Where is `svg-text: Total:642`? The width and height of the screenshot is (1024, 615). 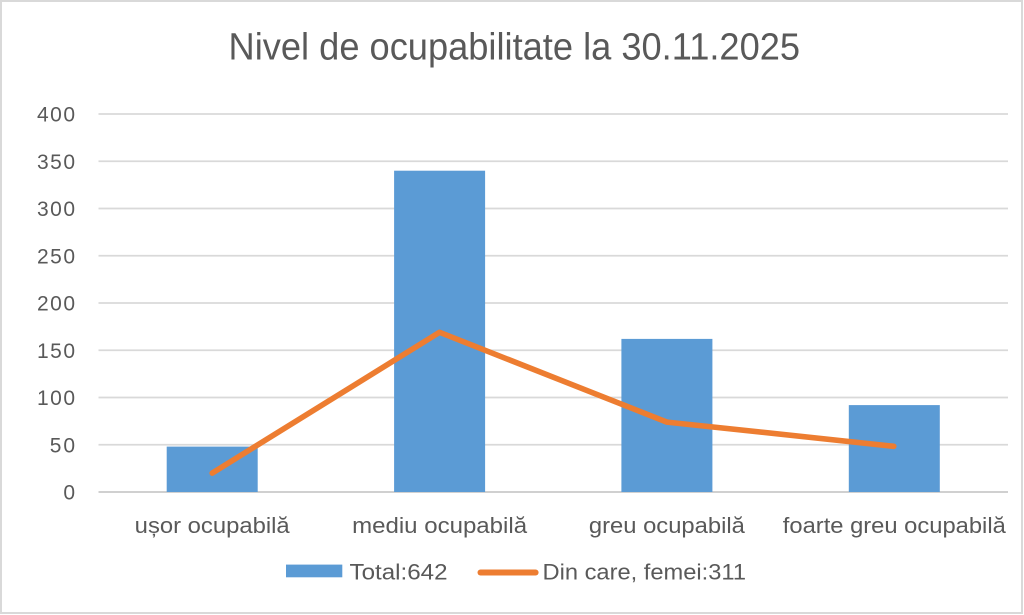 svg-text: Total:642 is located at coordinates (399, 571).